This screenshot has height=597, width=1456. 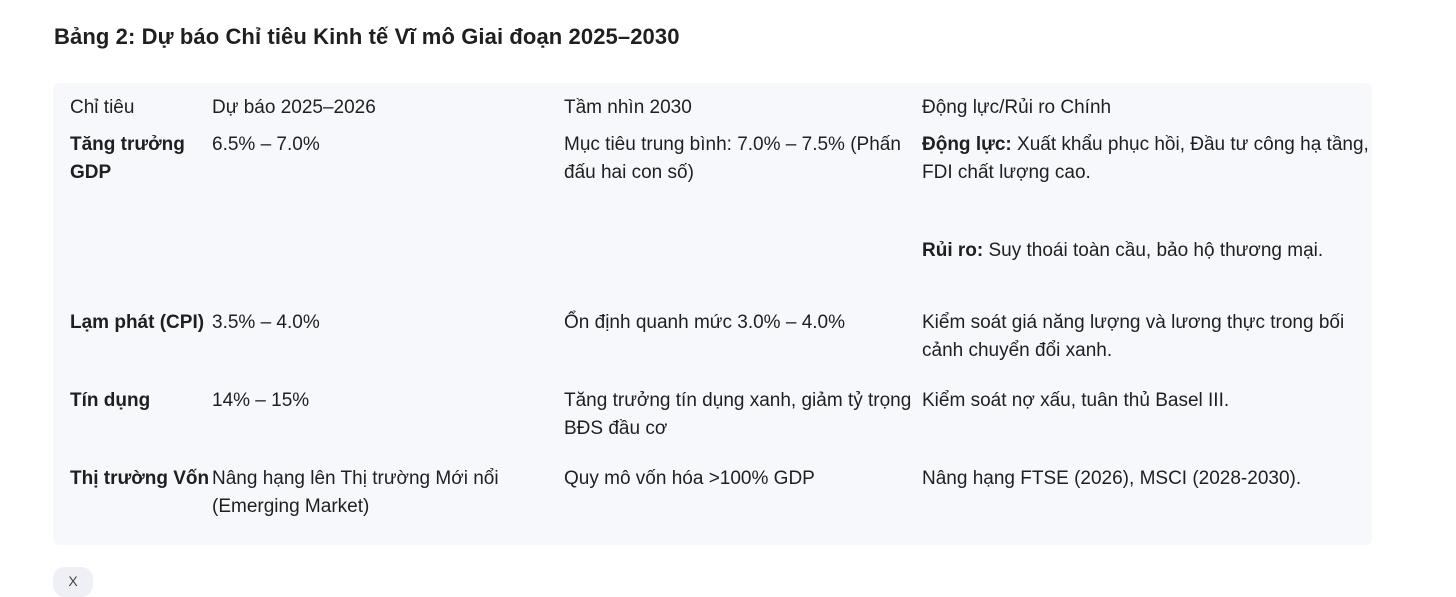 What do you see at coordinates (953, 250) in the screenshot?
I see `risk-label: Rủi ro:` at bounding box center [953, 250].